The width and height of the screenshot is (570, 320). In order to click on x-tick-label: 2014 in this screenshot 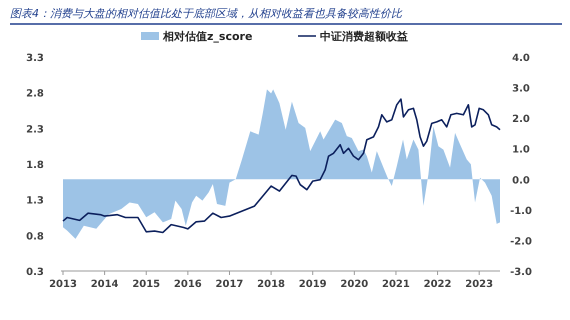, I will do `click(104, 284)`.